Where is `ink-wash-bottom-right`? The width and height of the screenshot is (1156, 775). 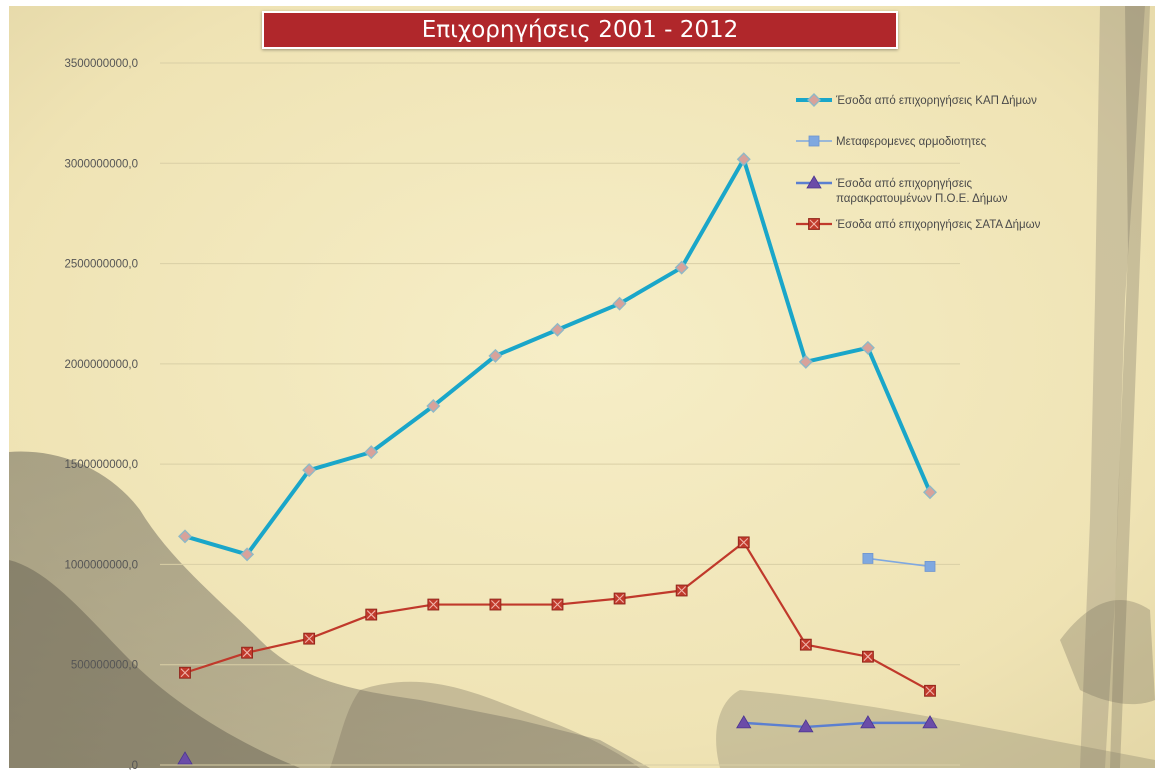
ink-wash-bottom-right is located at coordinates (935, 729).